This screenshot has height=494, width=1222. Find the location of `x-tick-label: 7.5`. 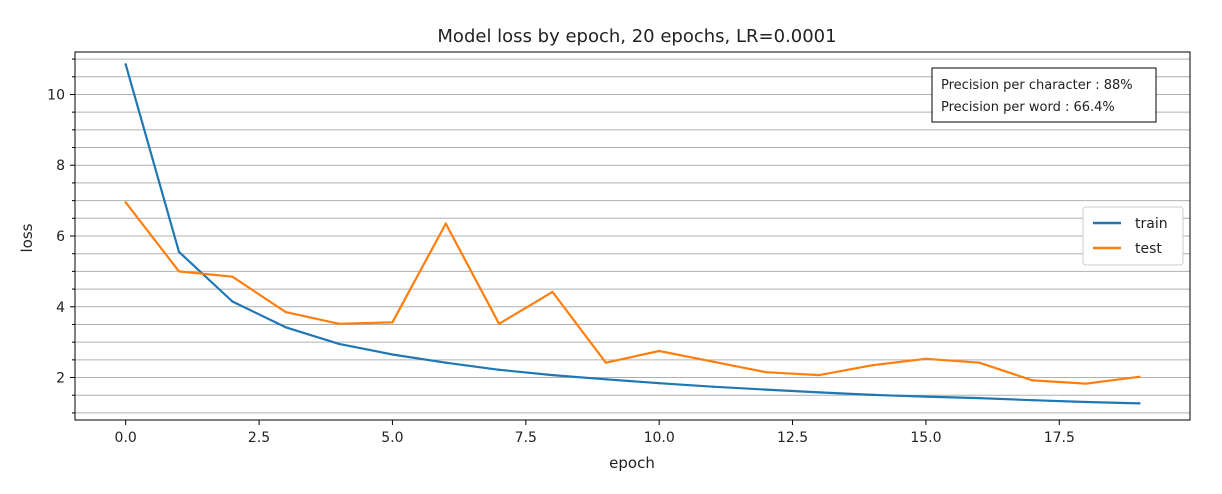

x-tick-label: 7.5 is located at coordinates (526, 438).